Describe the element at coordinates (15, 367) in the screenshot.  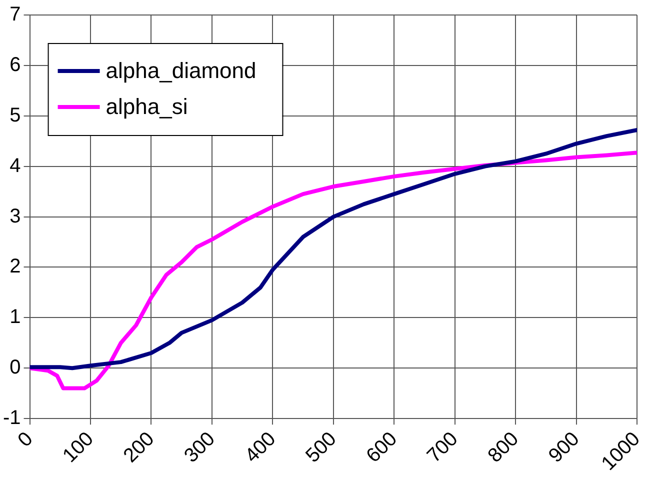
I see `y-tick-label: 0` at that location.